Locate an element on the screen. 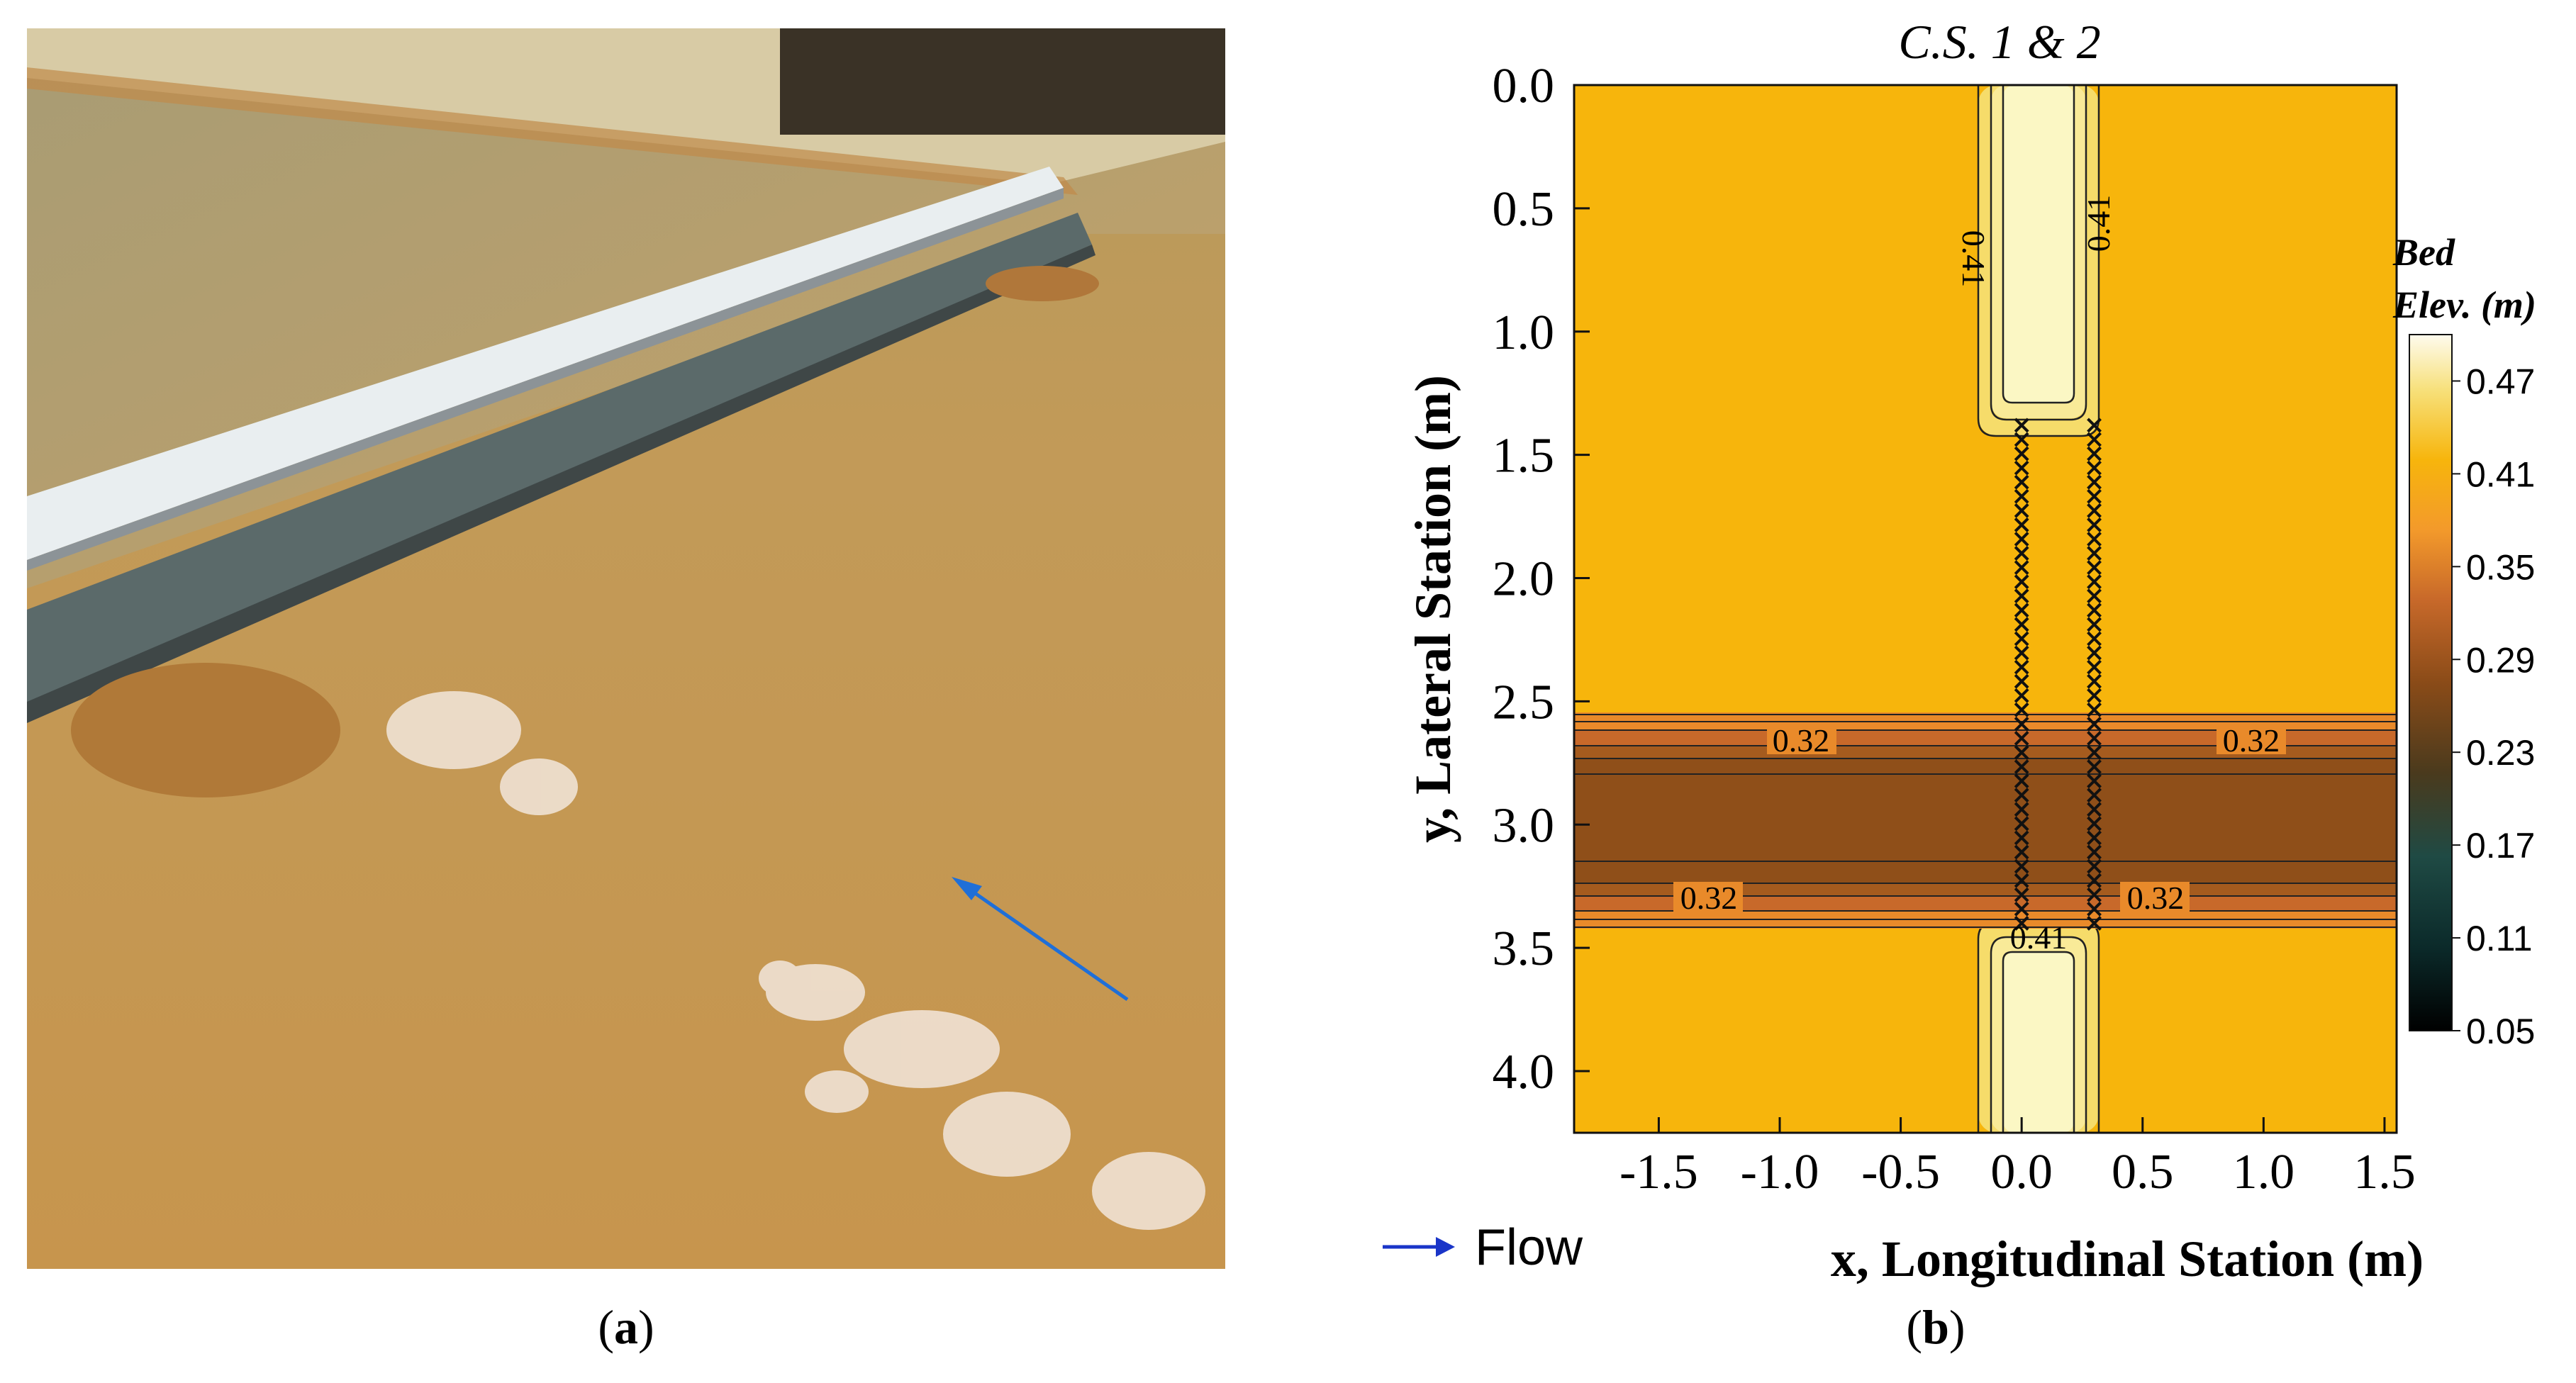  colorbar-tick-label: 0.23 is located at coordinates (2500, 753).